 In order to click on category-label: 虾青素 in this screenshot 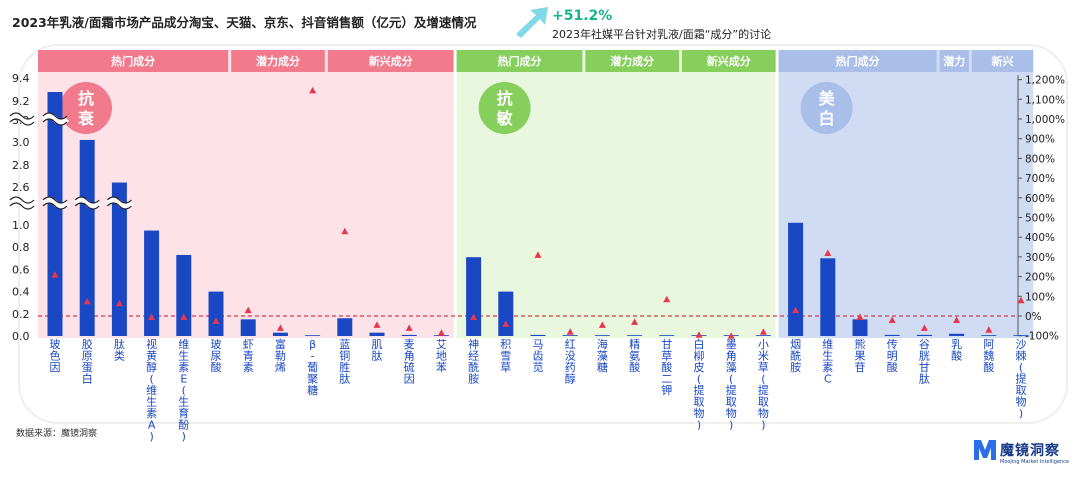, I will do `click(248, 356)`.